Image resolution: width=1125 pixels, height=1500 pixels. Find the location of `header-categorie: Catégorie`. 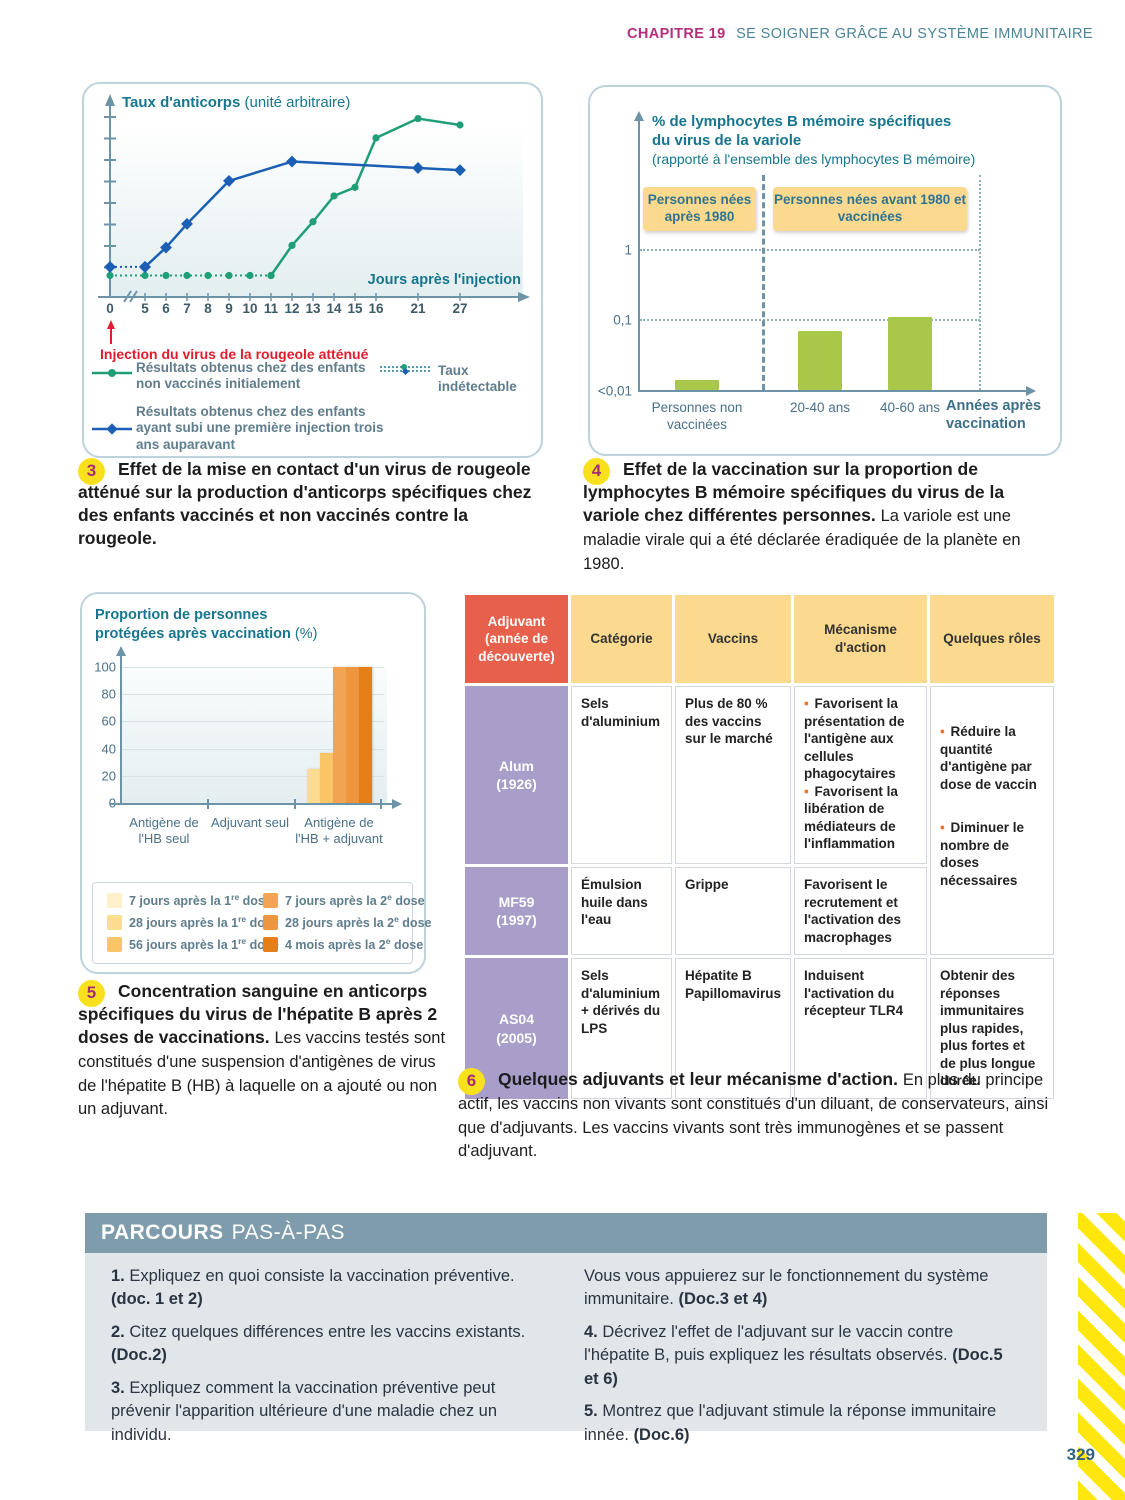

header-categorie: Catégorie is located at coordinates (621, 639).